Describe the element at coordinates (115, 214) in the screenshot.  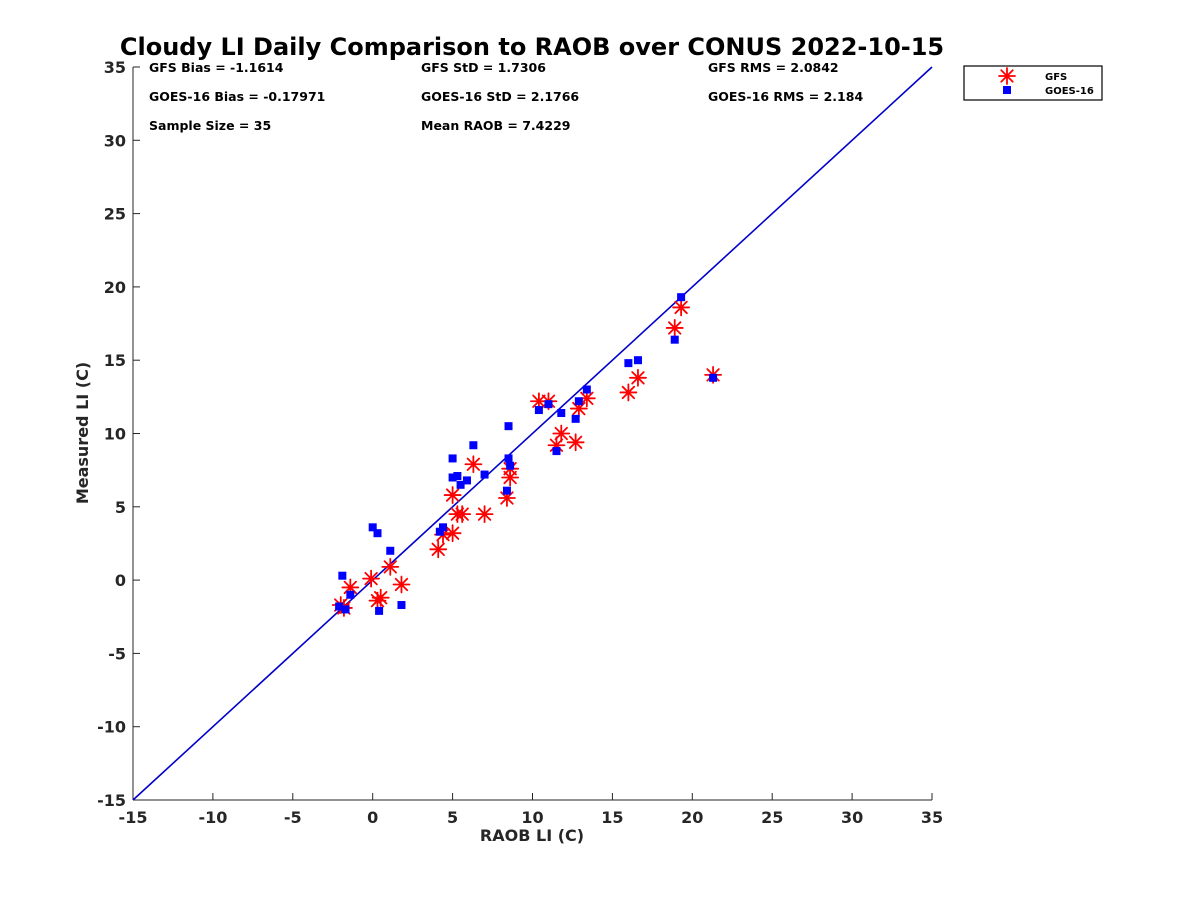
I see `y-tick-label: 25` at that location.